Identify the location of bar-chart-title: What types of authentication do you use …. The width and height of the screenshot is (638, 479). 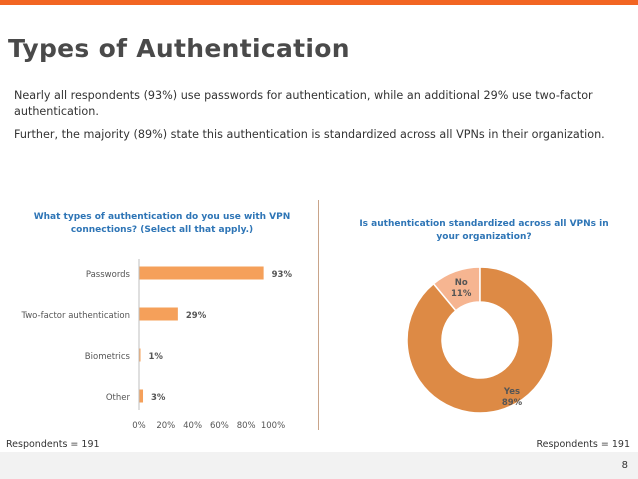
(162, 217).